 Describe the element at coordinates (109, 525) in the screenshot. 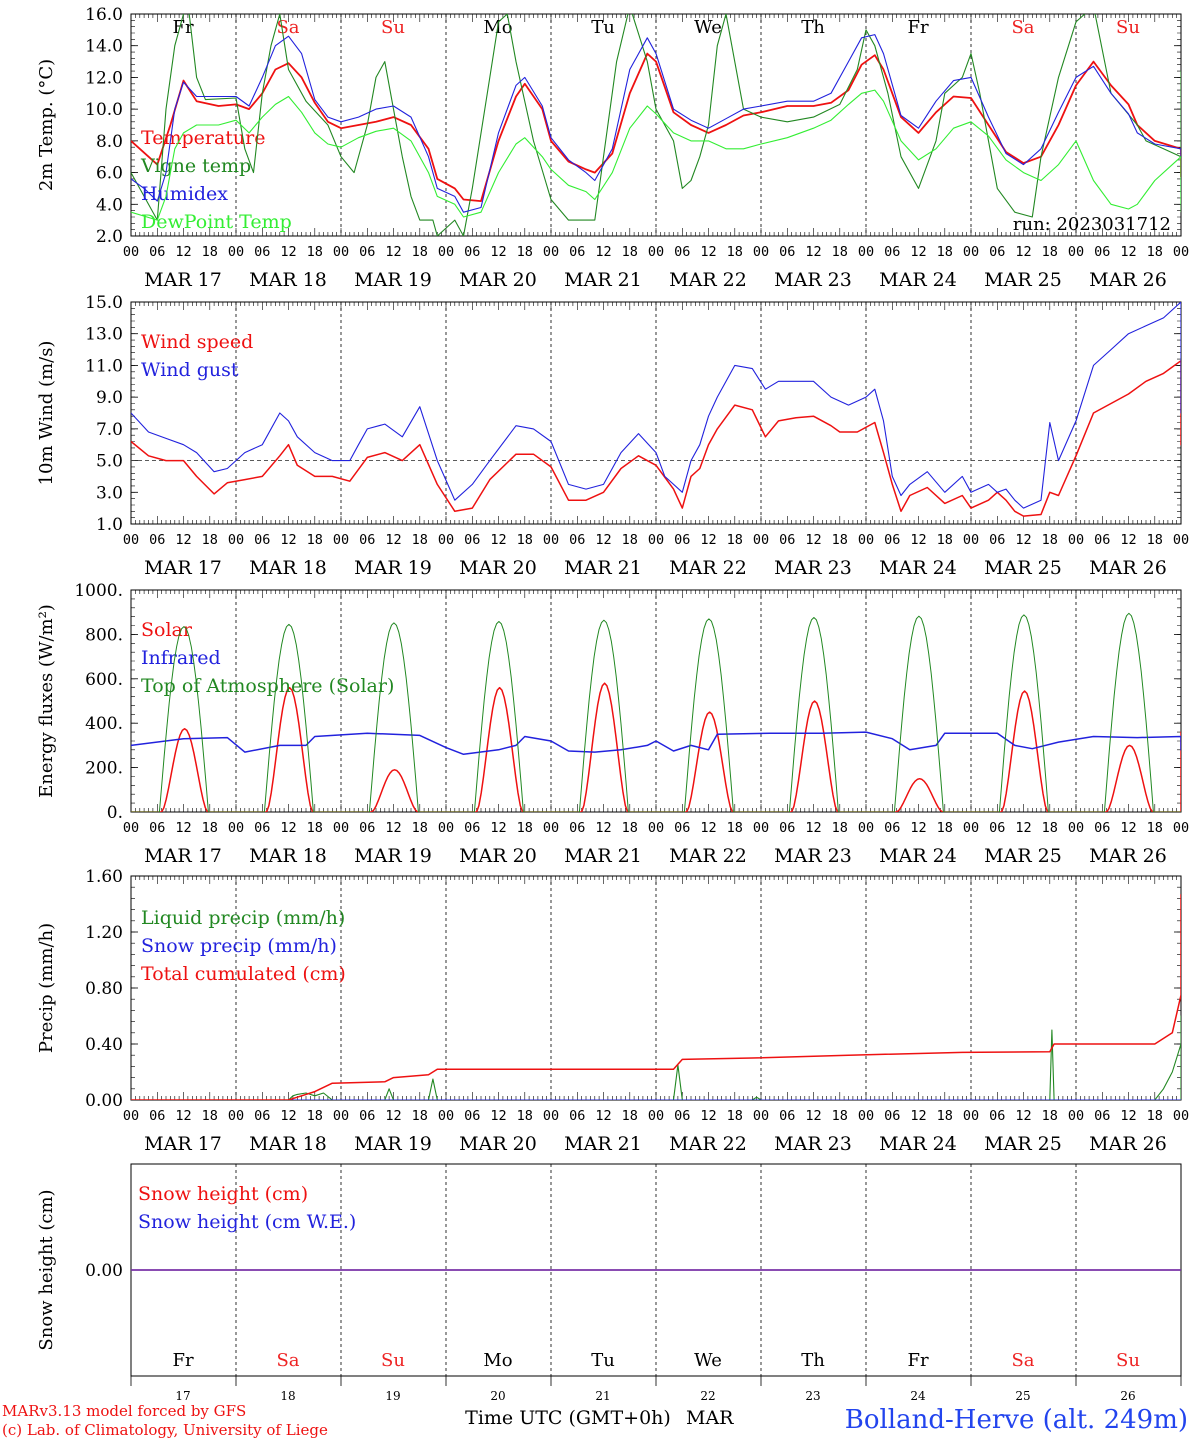

I see `y-tick-label: 1.0` at that location.